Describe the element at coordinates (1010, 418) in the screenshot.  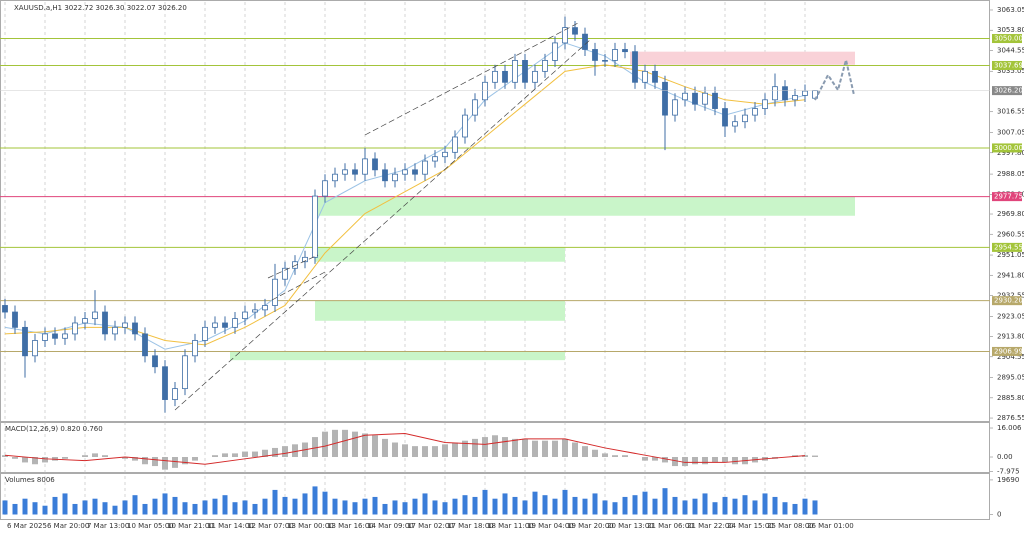
I see `y-tick-label: 2876.55` at that location.